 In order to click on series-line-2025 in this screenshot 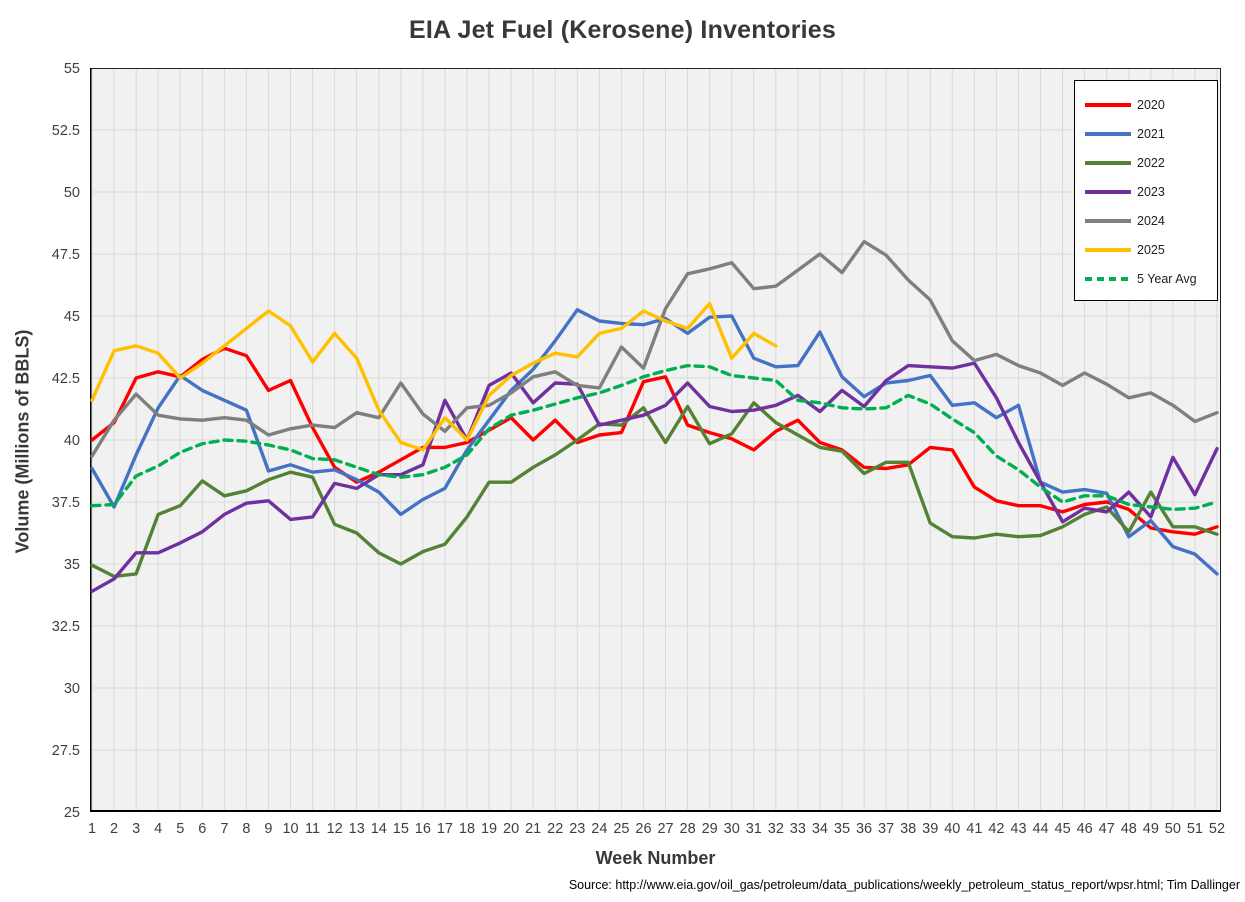, I will do `click(434, 376)`.